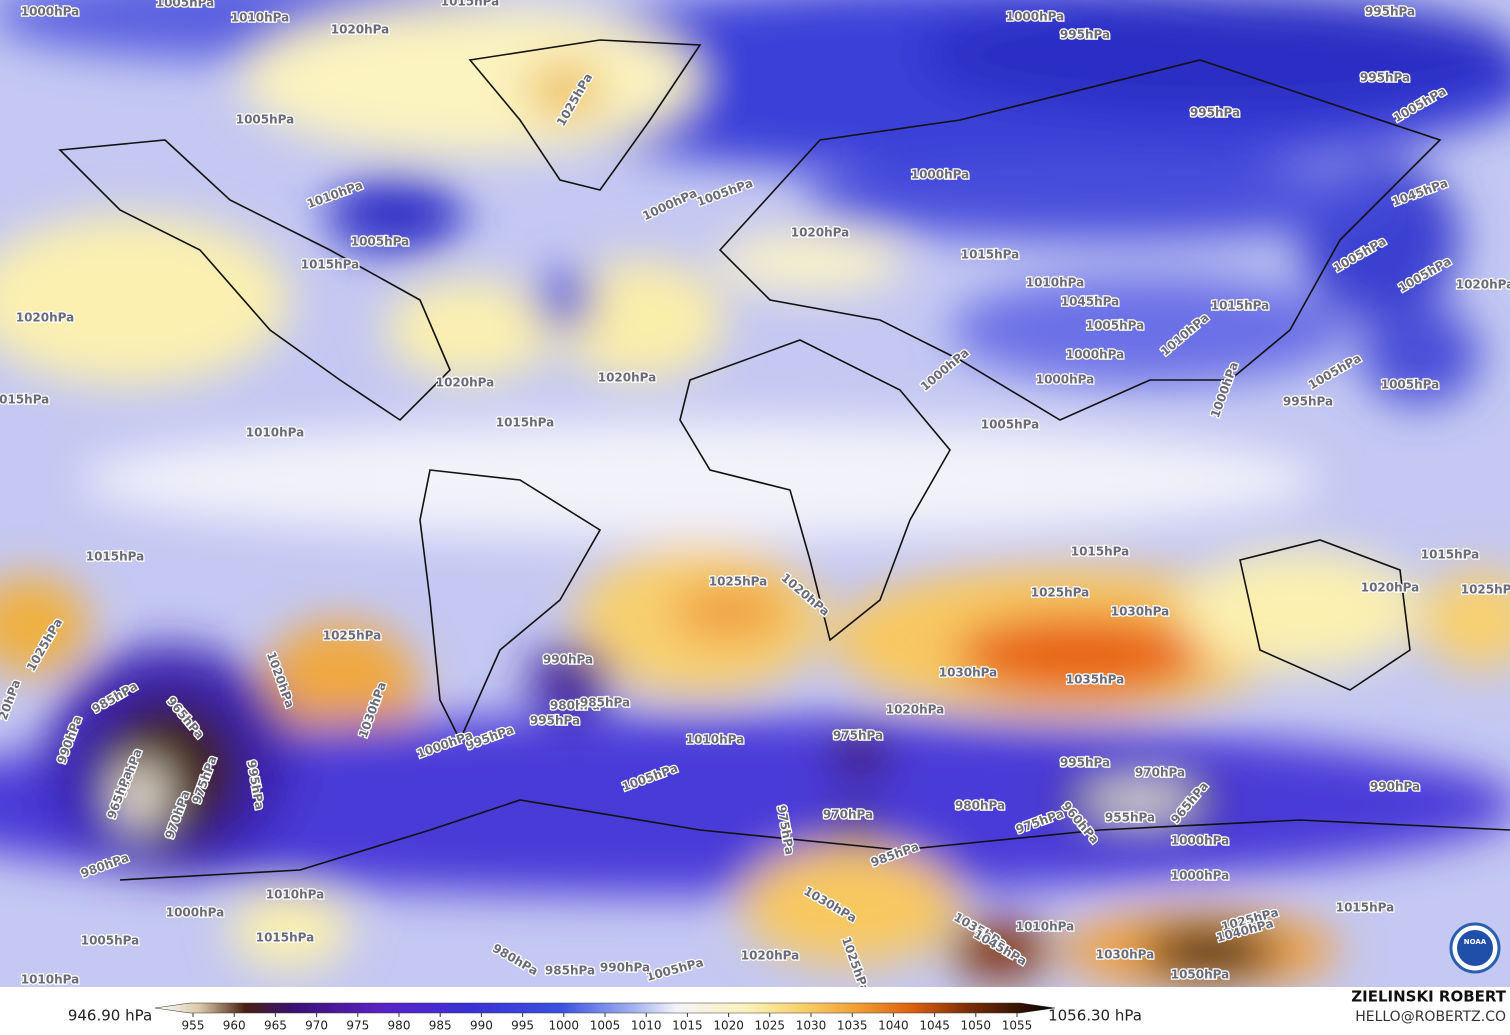 The height and width of the screenshot is (1035, 1510). Describe the element at coordinates (357, 1026) in the screenshot. I see `colorbar-tick-label: 975` at that location.